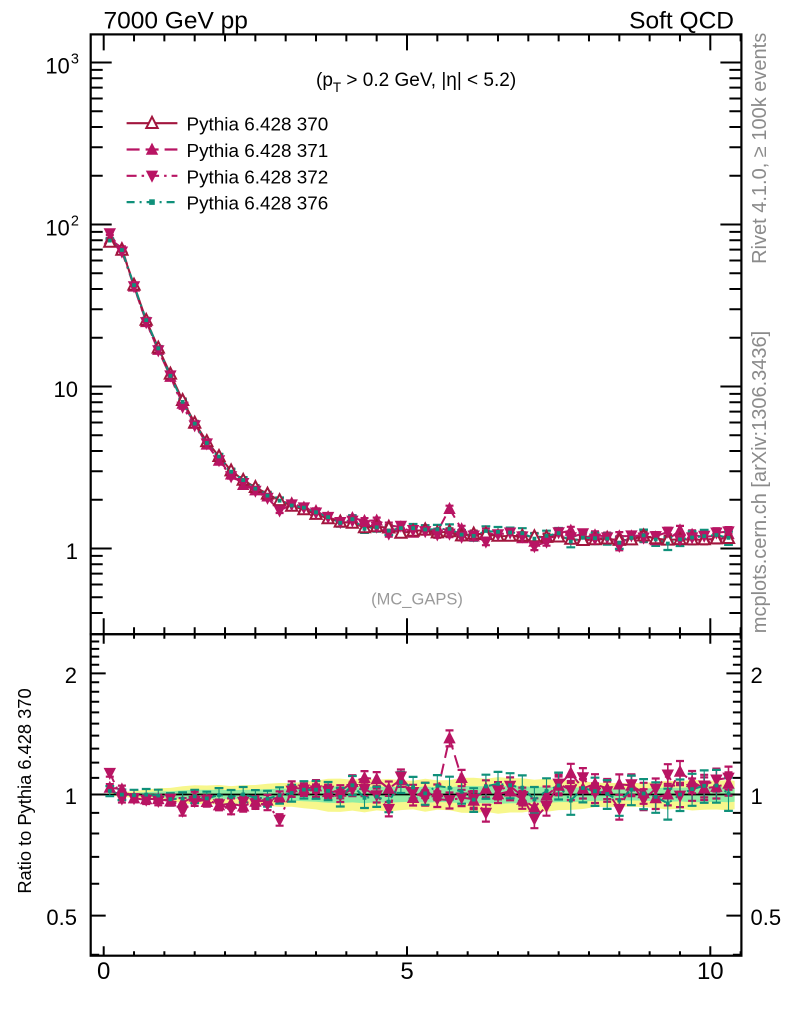 This screenshot has height=1029, width=786. I want to click on svg-text: Ratio to Pythia 6.428 370, so click(24, 790).